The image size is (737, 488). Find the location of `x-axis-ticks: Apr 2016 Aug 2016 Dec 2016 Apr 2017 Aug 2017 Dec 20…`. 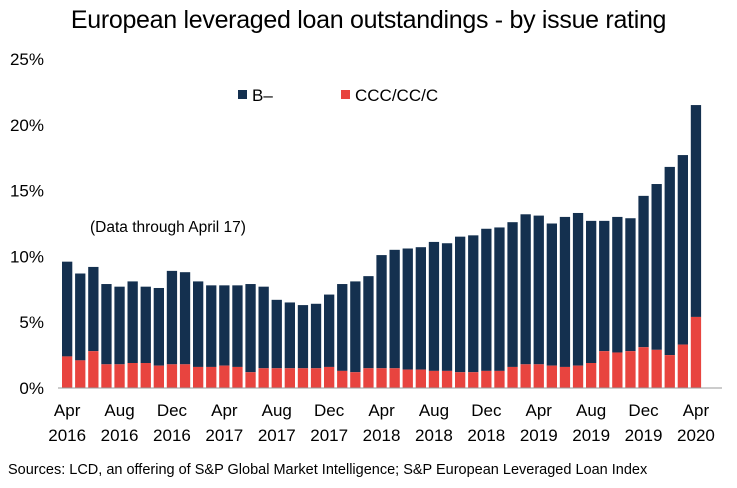

x-axis-ticks: Apr 2016 Aug 2016 Dec 2016 Apr 2017 Aug 2017 Dec 20… is located at coordinates (381, 423).